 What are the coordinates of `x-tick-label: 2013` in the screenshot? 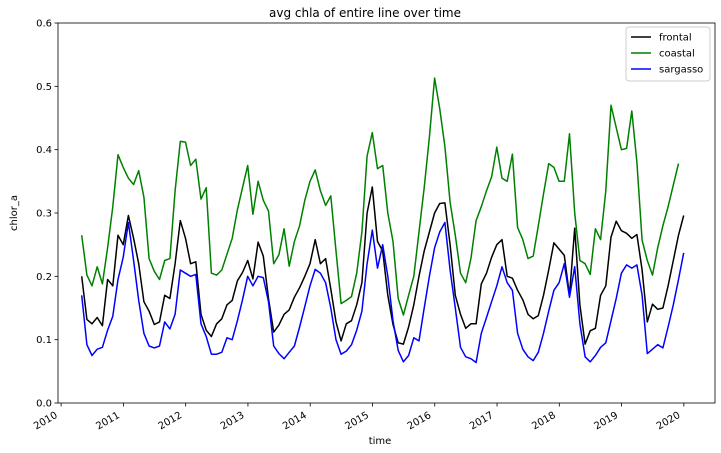 It's located at (233, 421).